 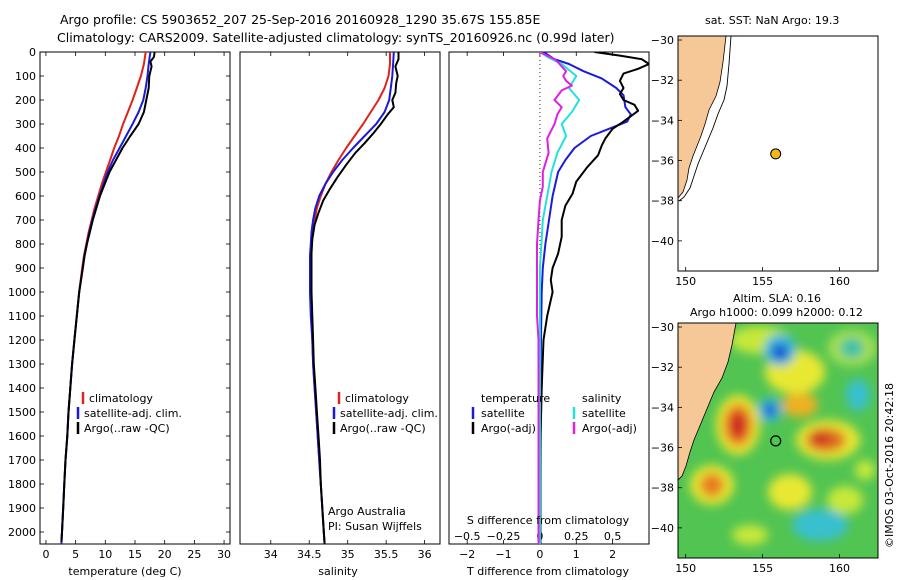 I want to click on sla-map-frame, so click(x=778, y=440).